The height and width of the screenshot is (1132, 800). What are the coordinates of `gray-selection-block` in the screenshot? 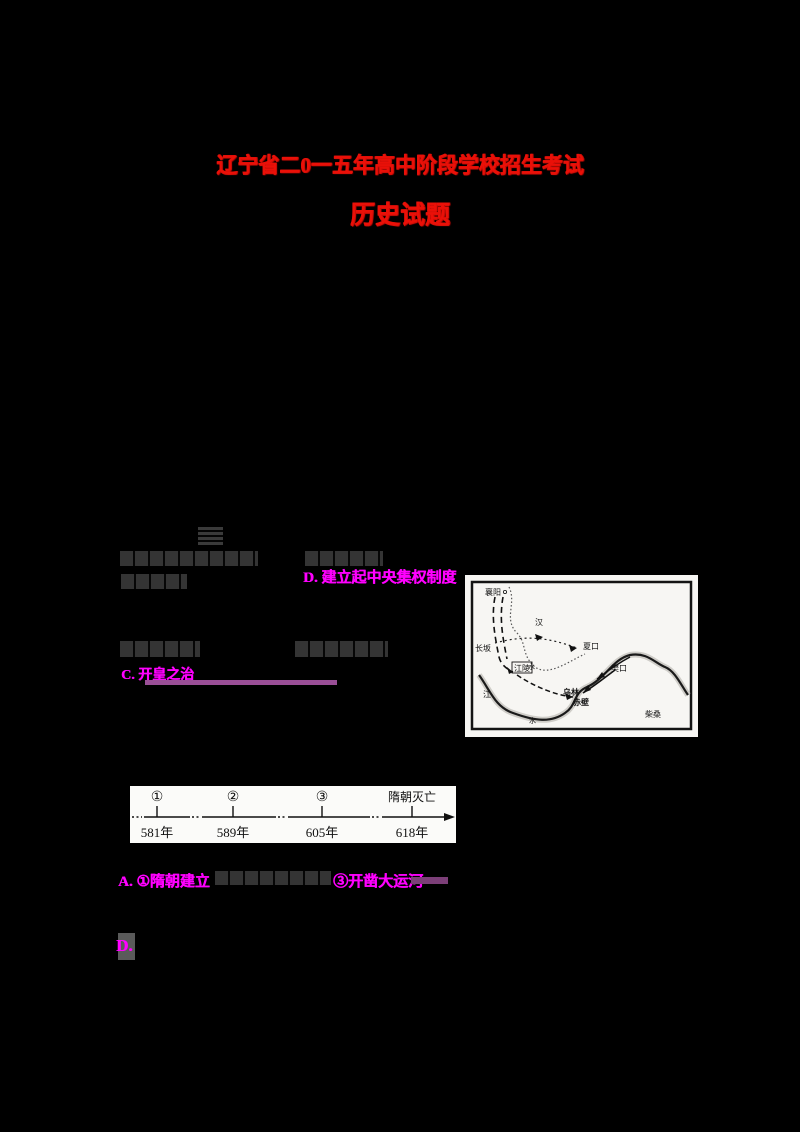 It's located at (126, 946).